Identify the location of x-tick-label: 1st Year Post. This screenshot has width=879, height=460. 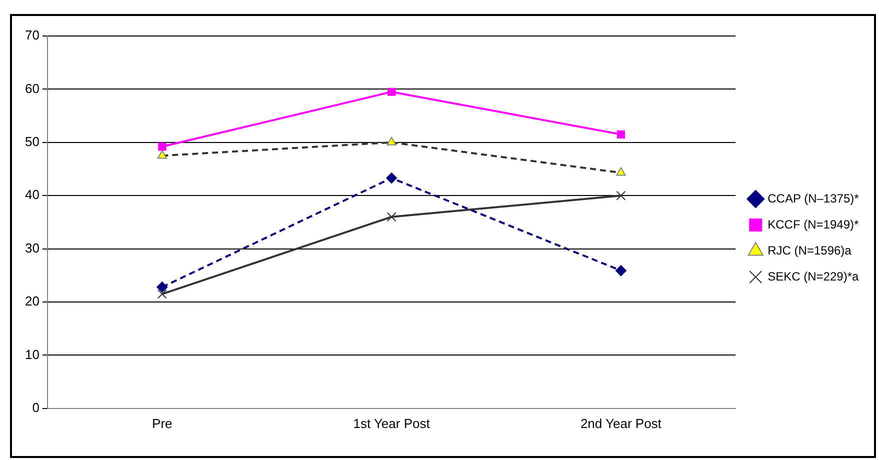
(391, 423).